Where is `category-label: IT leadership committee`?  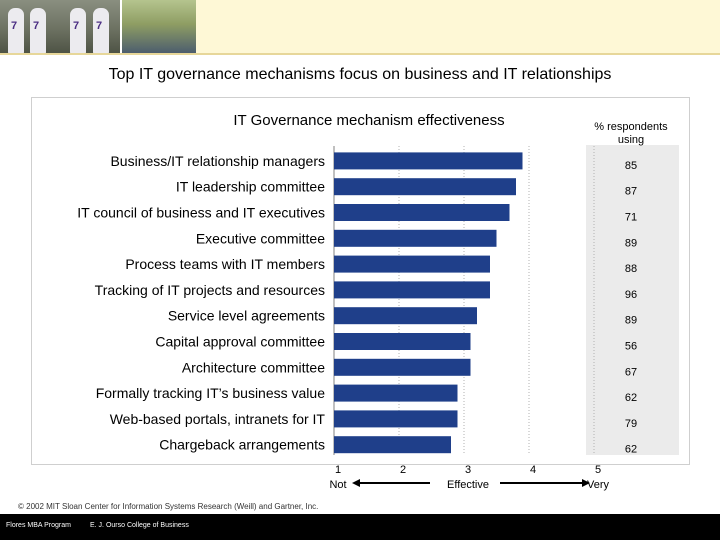 category-label: IT leadership committee is located at coordinates (250, 187).